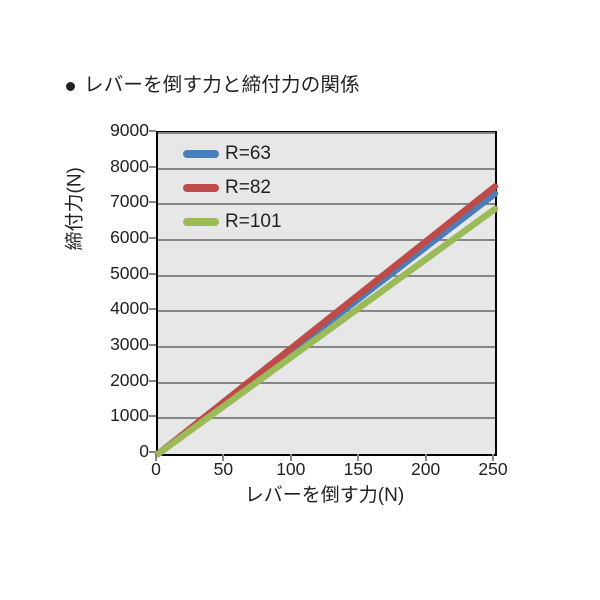 This screenshot has width=600, height=600. What do you see at coordinates (324, 495) in the screenshot?
I see `x-axis-title: レバーを倒す力(N)` at bounding box center [324, 495].